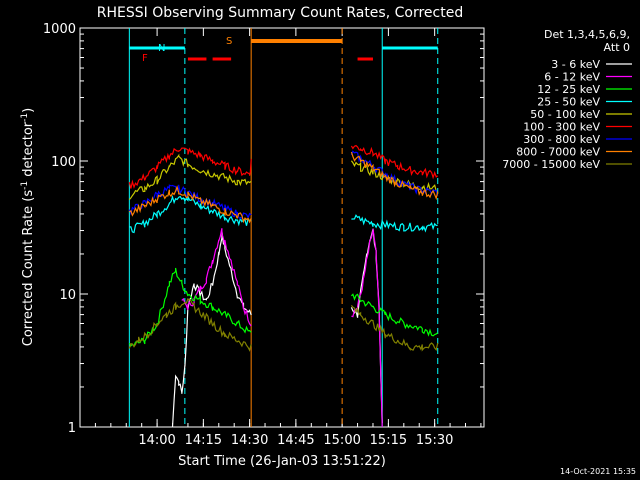 Image resolution: width=640 pixels, height=480 pixels. I want to click on legend-label: 7000 - 15000 keV, so click(551, 164).